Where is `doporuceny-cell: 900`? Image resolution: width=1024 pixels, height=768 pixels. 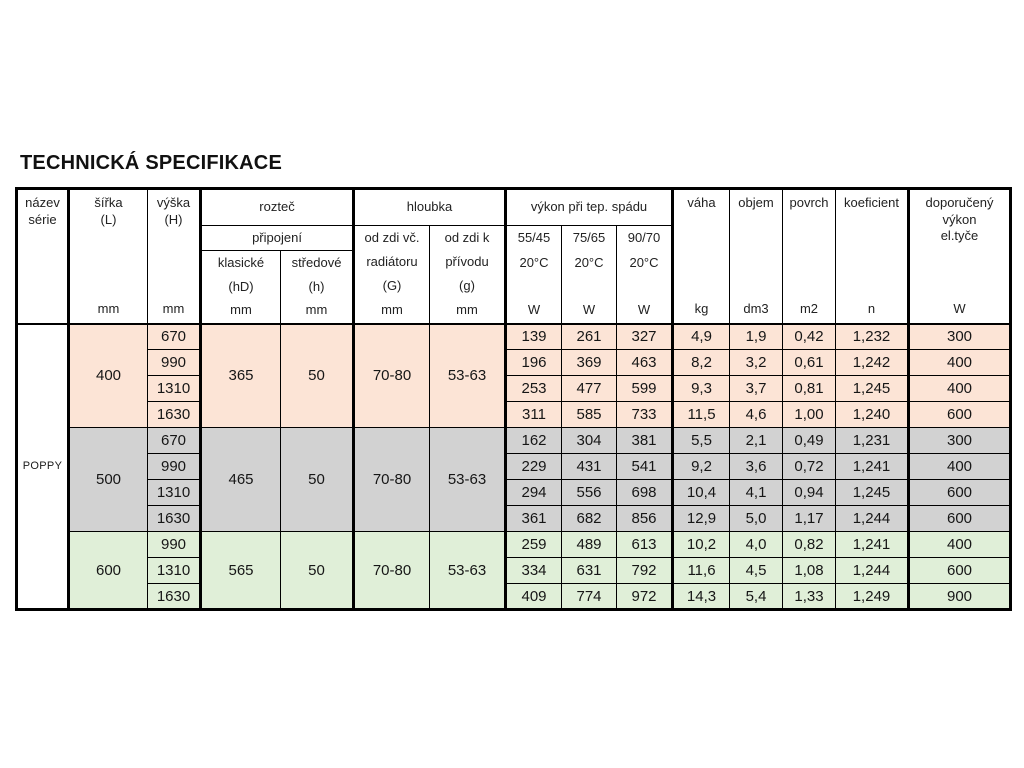 doporuceny-cell: 900 is located at coordinates (959, 596).